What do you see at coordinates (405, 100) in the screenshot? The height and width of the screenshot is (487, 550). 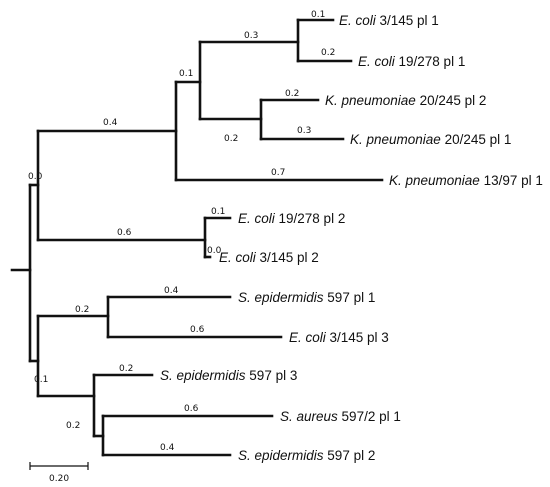 I see `taxon-label: K. pneumoniae 20/245 pl 2` at bounding box center [405, 100].